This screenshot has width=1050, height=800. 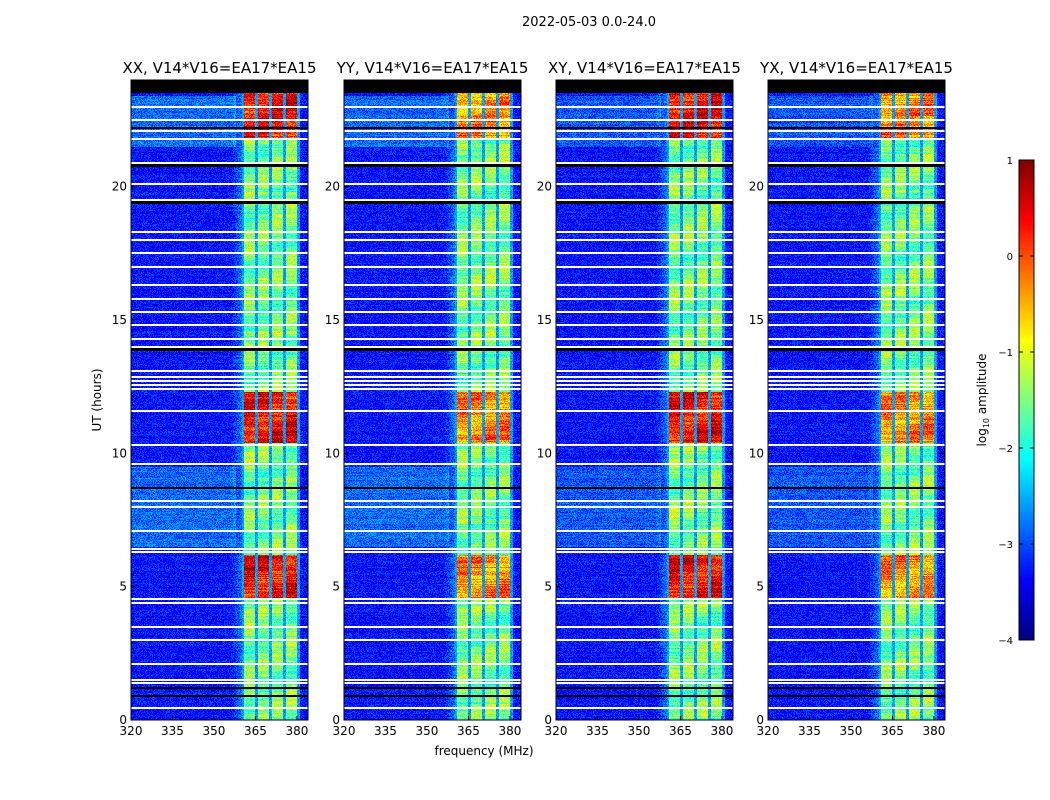 I want to click on panel-title-3: YX, V14*V16=EA17*EA15, so click(x=856, y=68).